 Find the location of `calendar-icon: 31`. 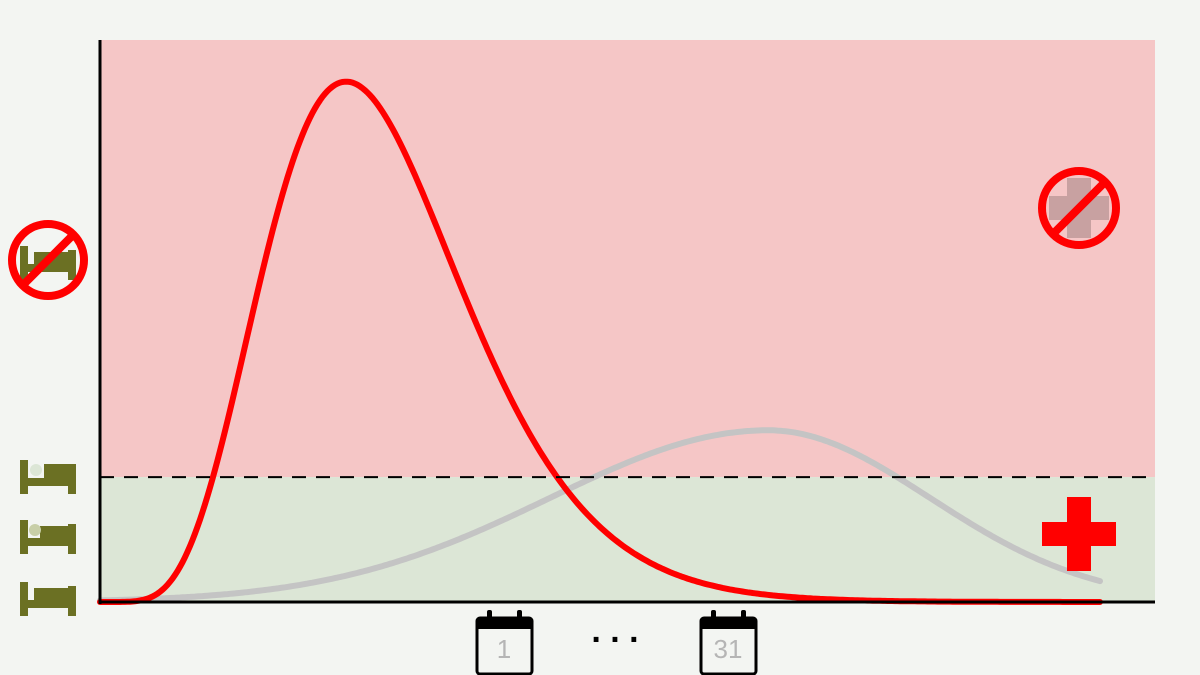

calendar-icon: 31 is located at coordinates (728, 642).